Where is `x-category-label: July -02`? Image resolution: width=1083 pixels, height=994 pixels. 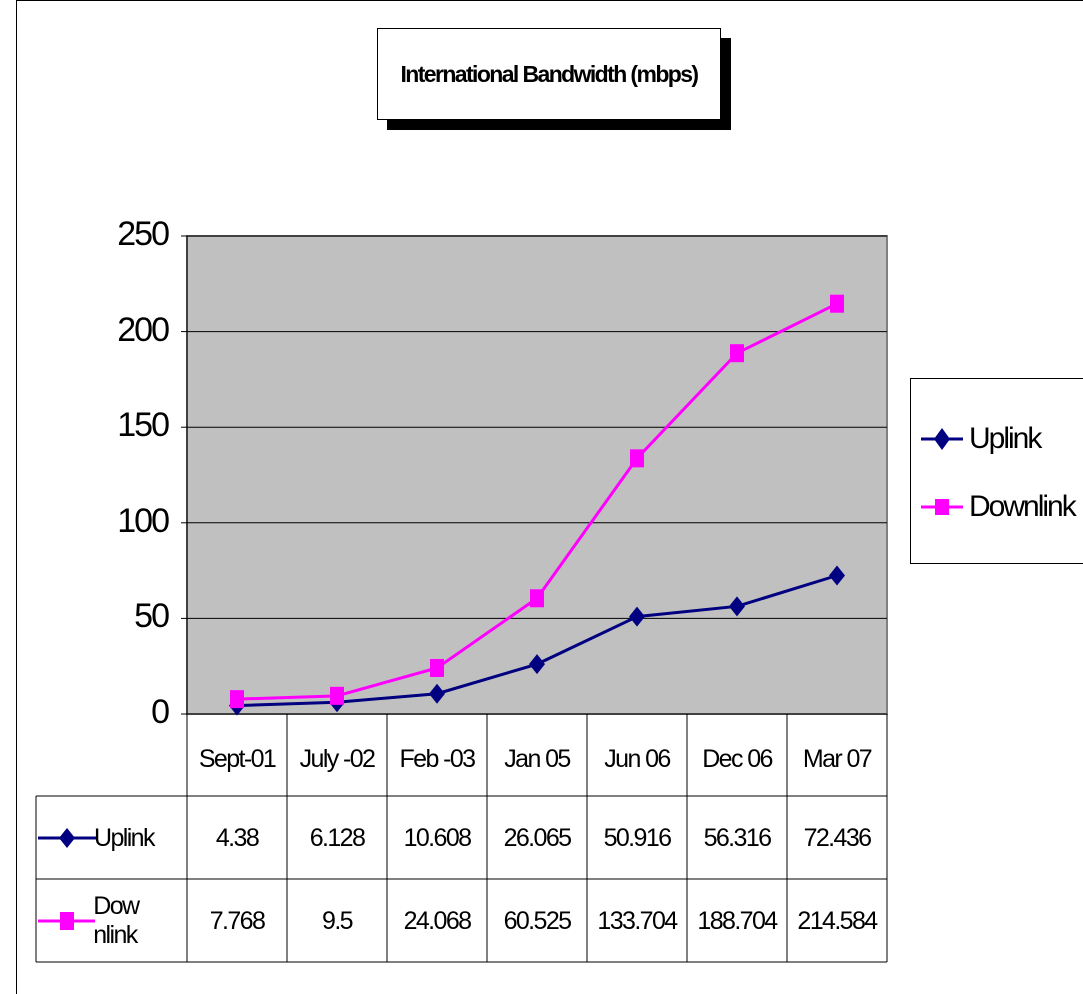 x-category-label: July -02 is located at coordinates (337, 759).